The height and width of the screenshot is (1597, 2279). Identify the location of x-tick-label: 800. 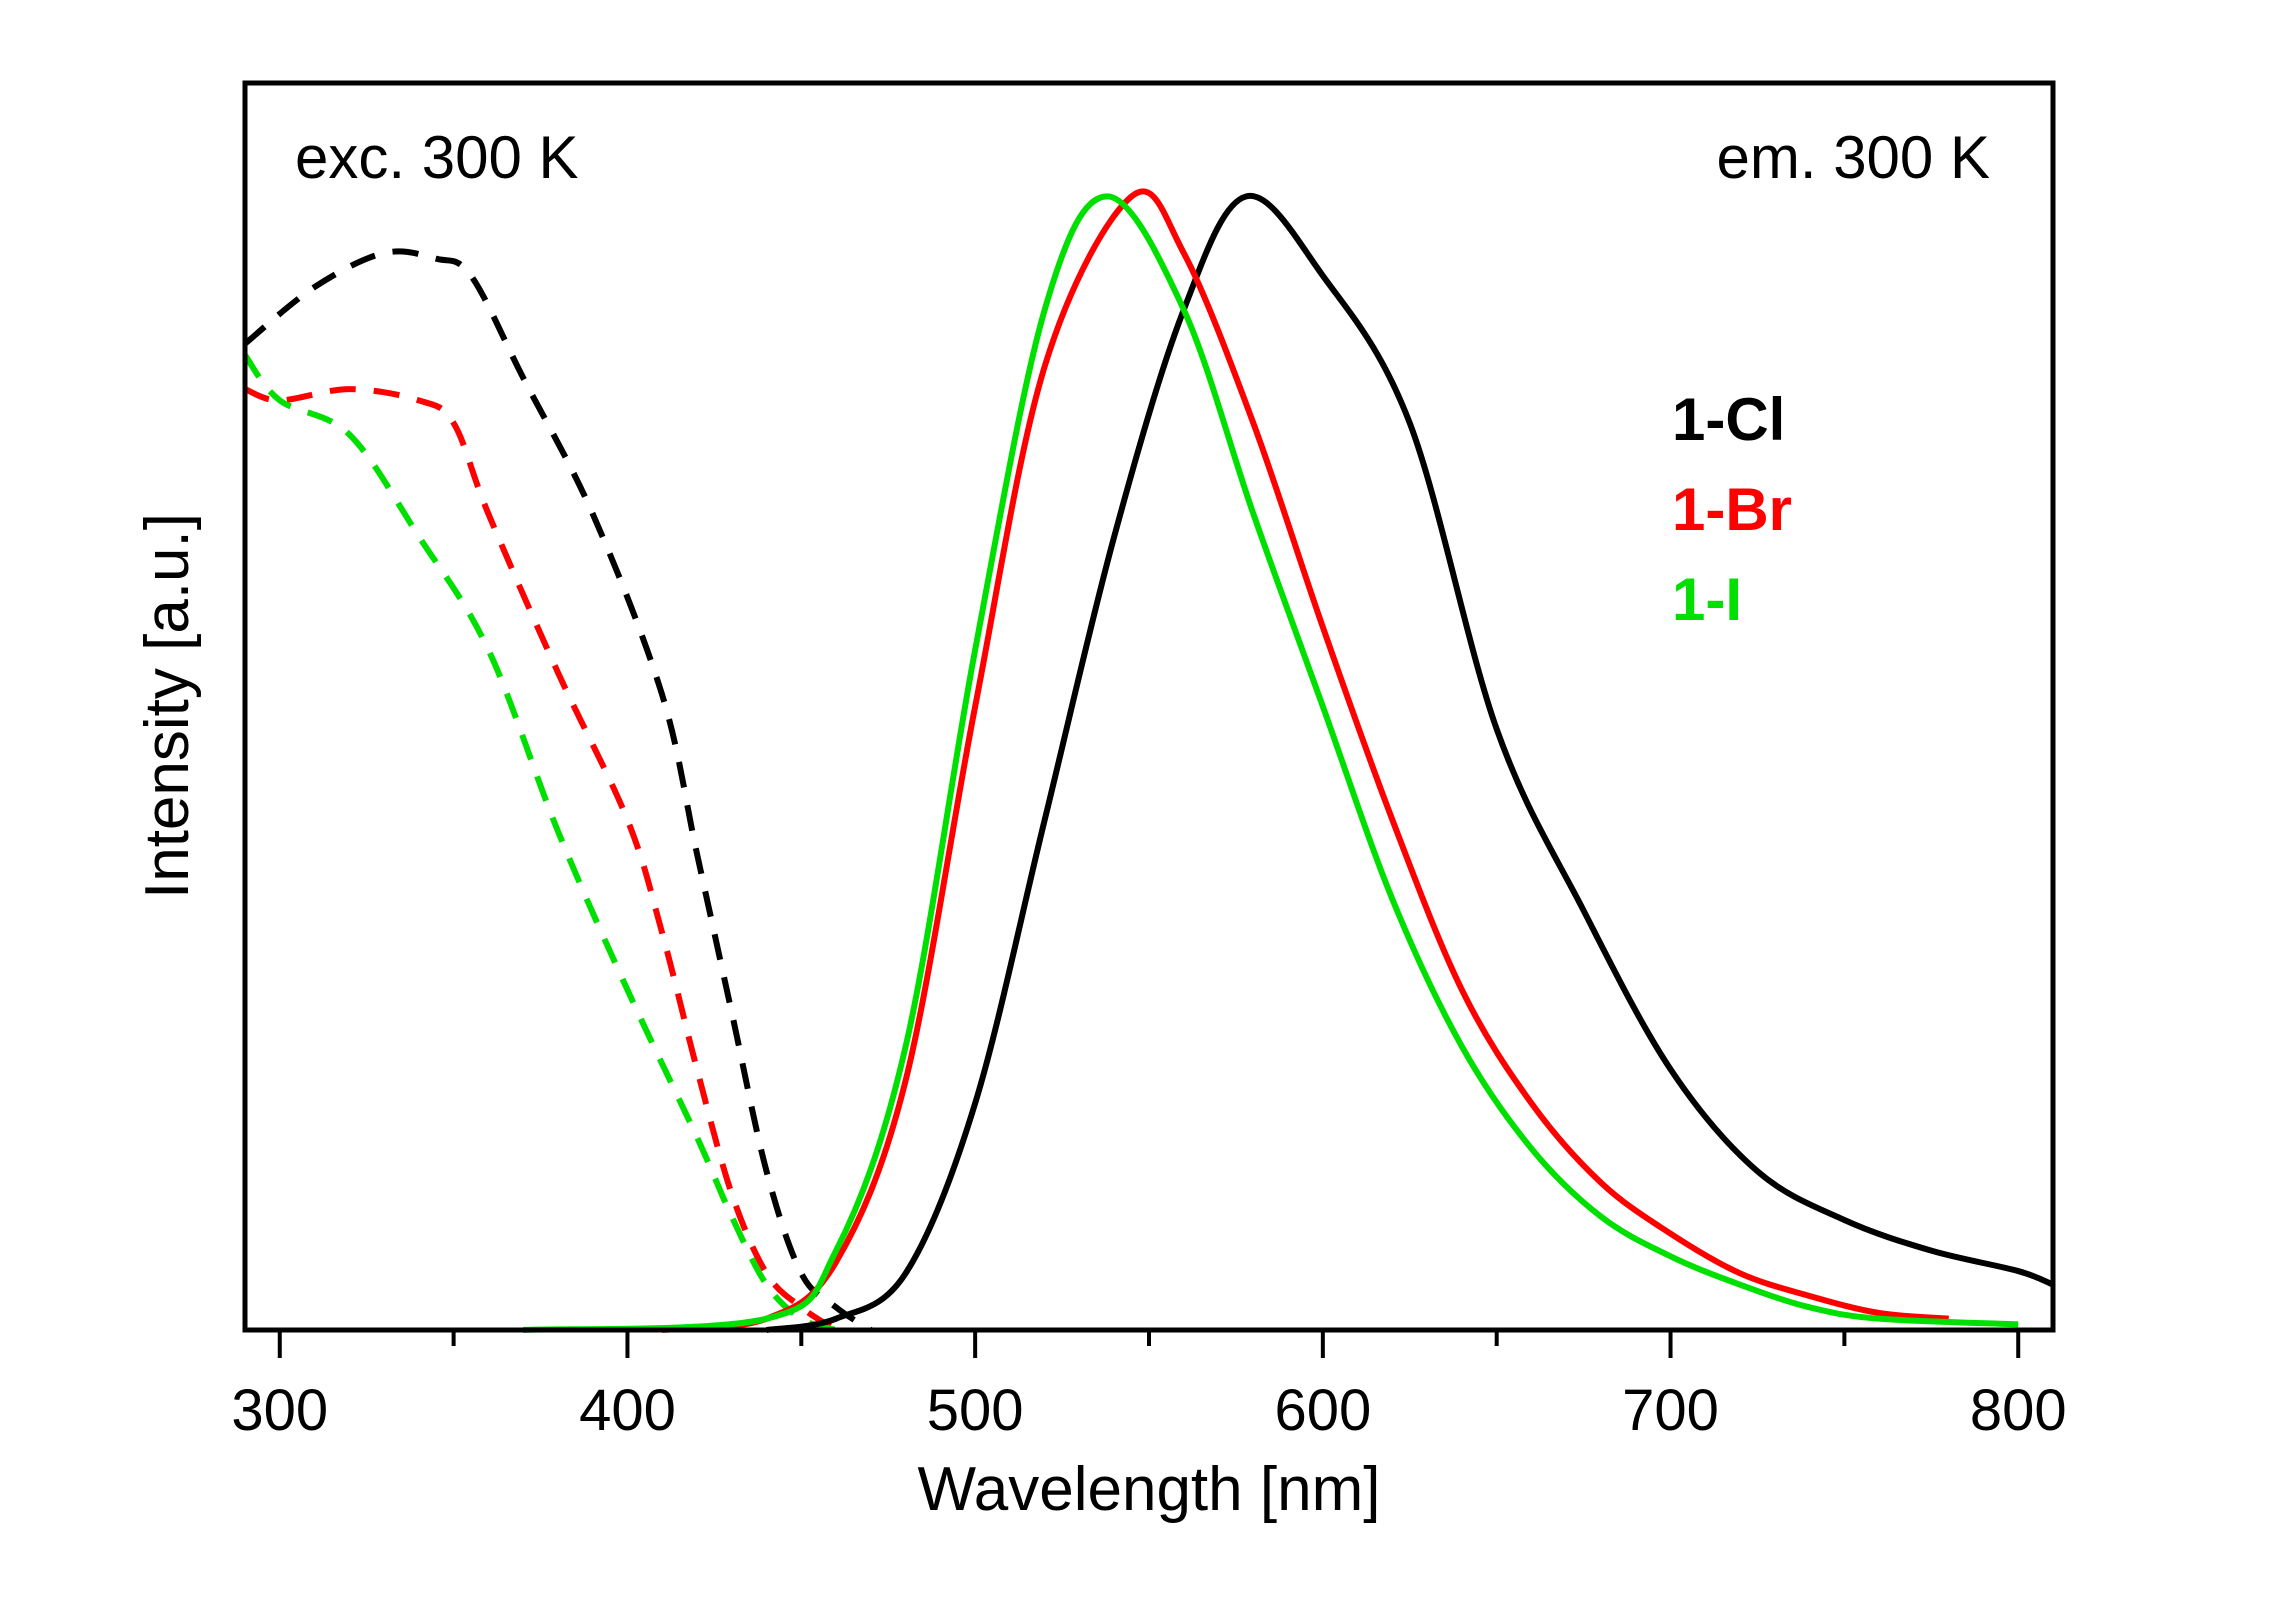
(2018, 1410).